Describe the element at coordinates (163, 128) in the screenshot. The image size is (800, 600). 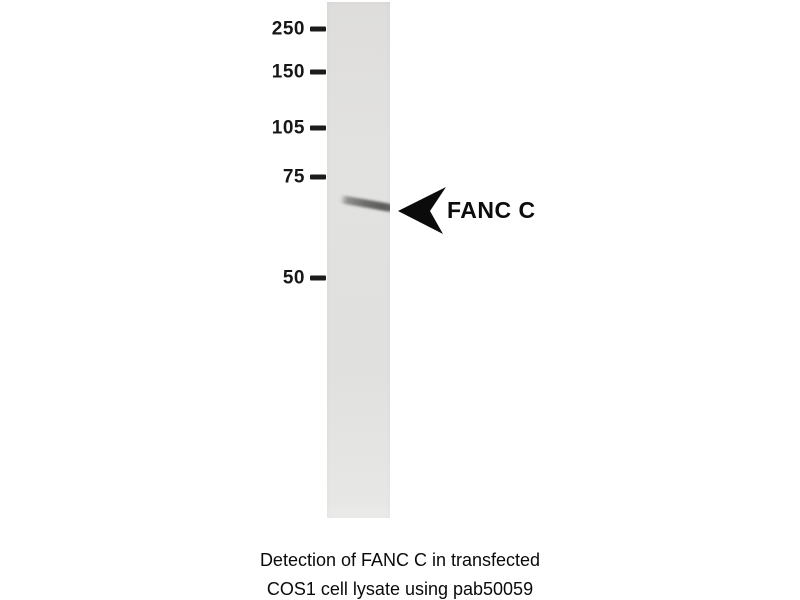
I see `mw-marker-105: 105` at that location.